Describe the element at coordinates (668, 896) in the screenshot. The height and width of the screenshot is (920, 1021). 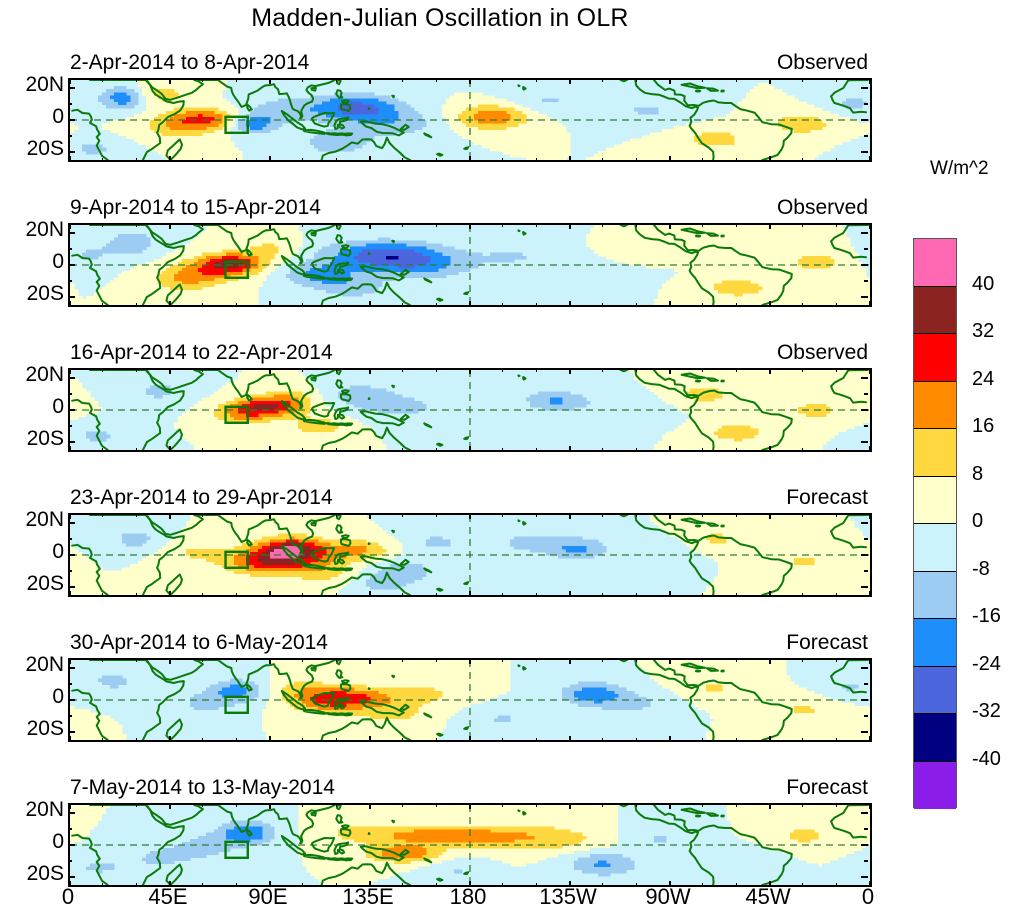
I see `x-tick-label: 90W` at that location.